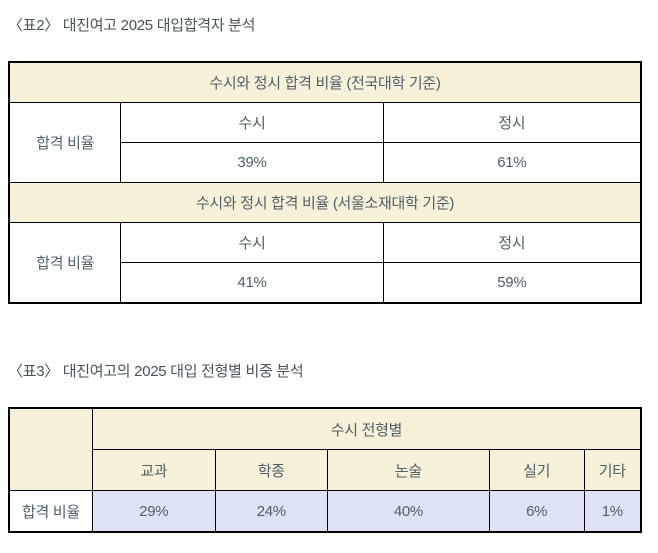 This screenshot has width=658, height=553. I want to click on value-regular-seoul: 59%, so click(512, 283).